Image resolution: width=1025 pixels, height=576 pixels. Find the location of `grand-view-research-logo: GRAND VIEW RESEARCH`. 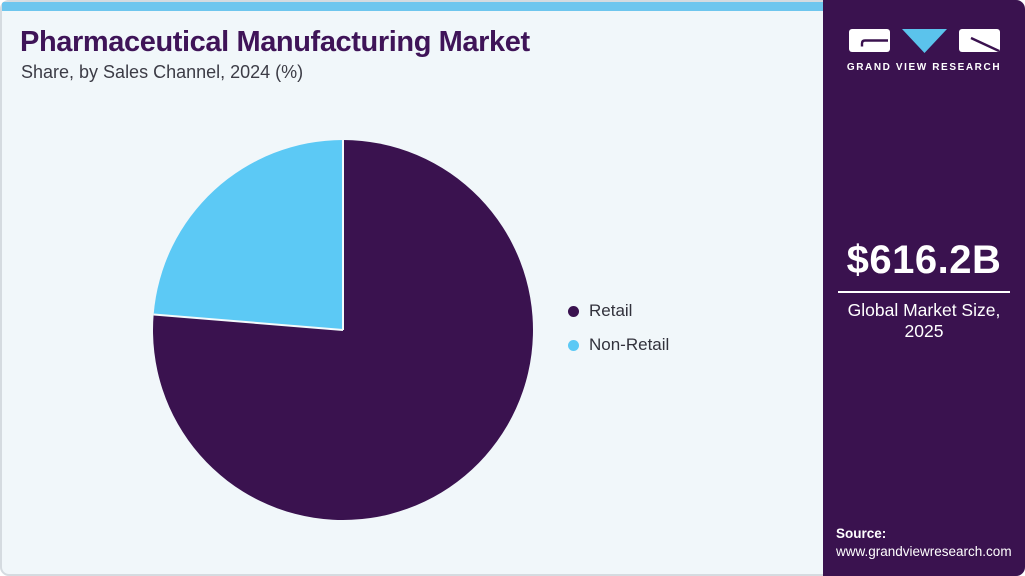

grand-view-research-logo: GRAND VIEW RESEARCH is located at coordinates (924, 51).